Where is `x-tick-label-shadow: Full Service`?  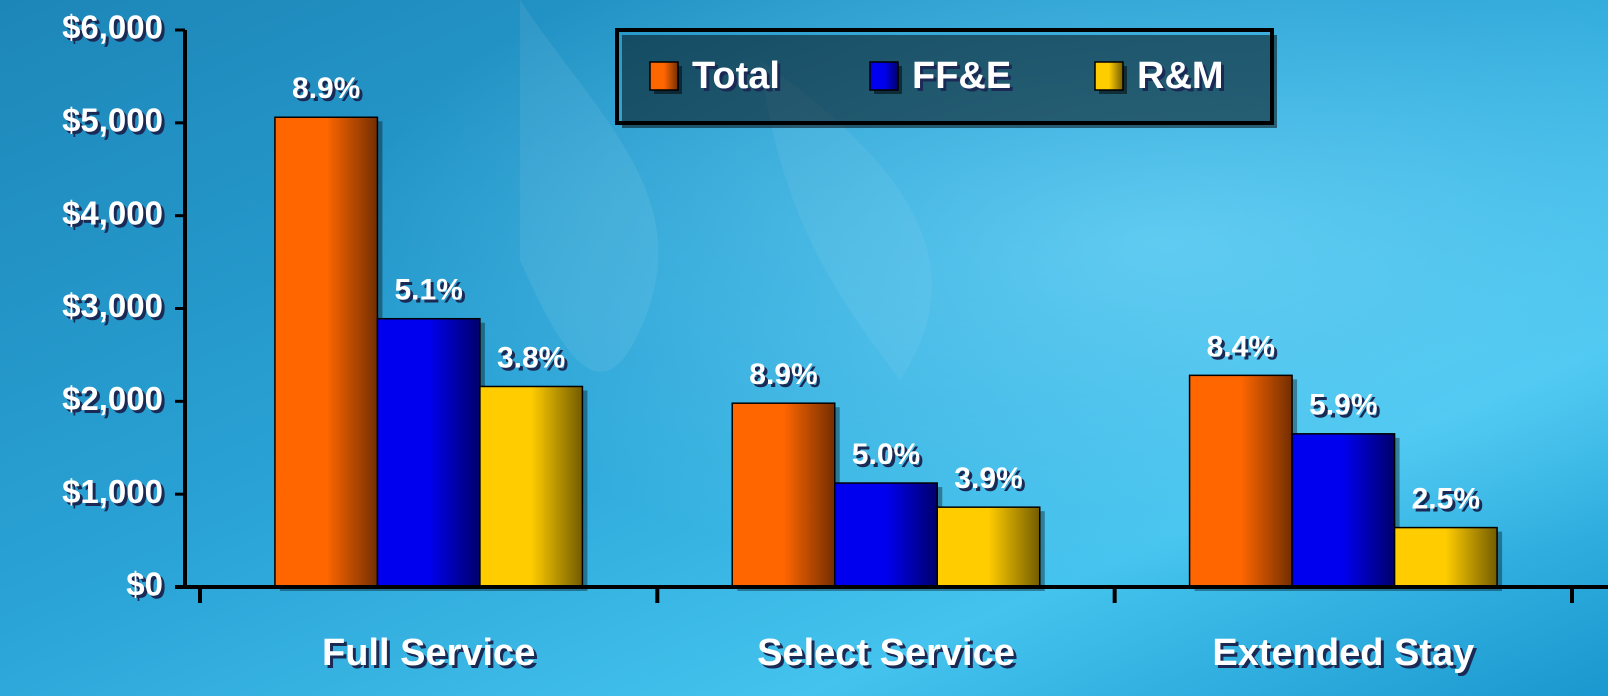 x-tick-label-shadow: Full Service is located at coordinates (431, 656).